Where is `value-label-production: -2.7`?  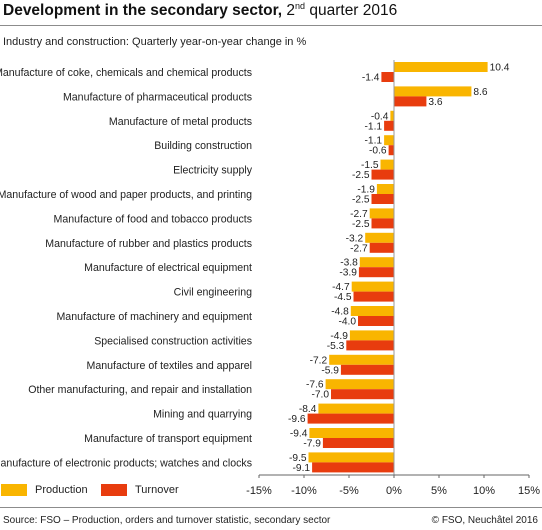 value-label-production: -2.7 is located at coordinates (359, 214).